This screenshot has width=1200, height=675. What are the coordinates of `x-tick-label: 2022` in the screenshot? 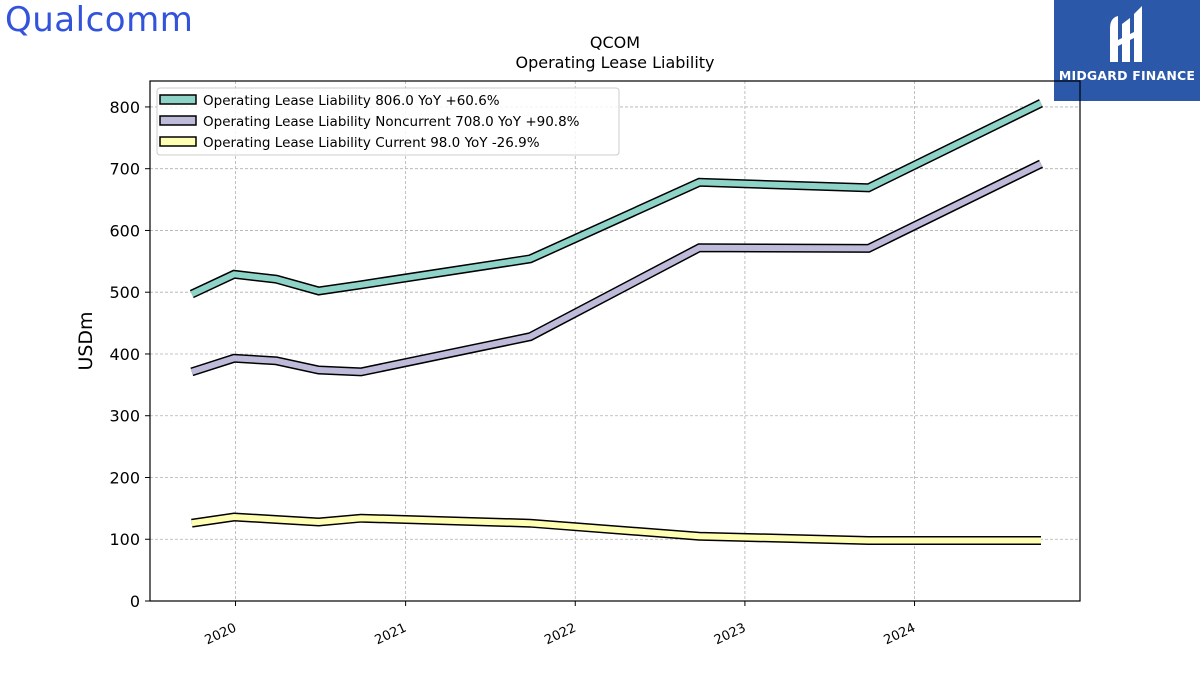 It's located at (560, 635).